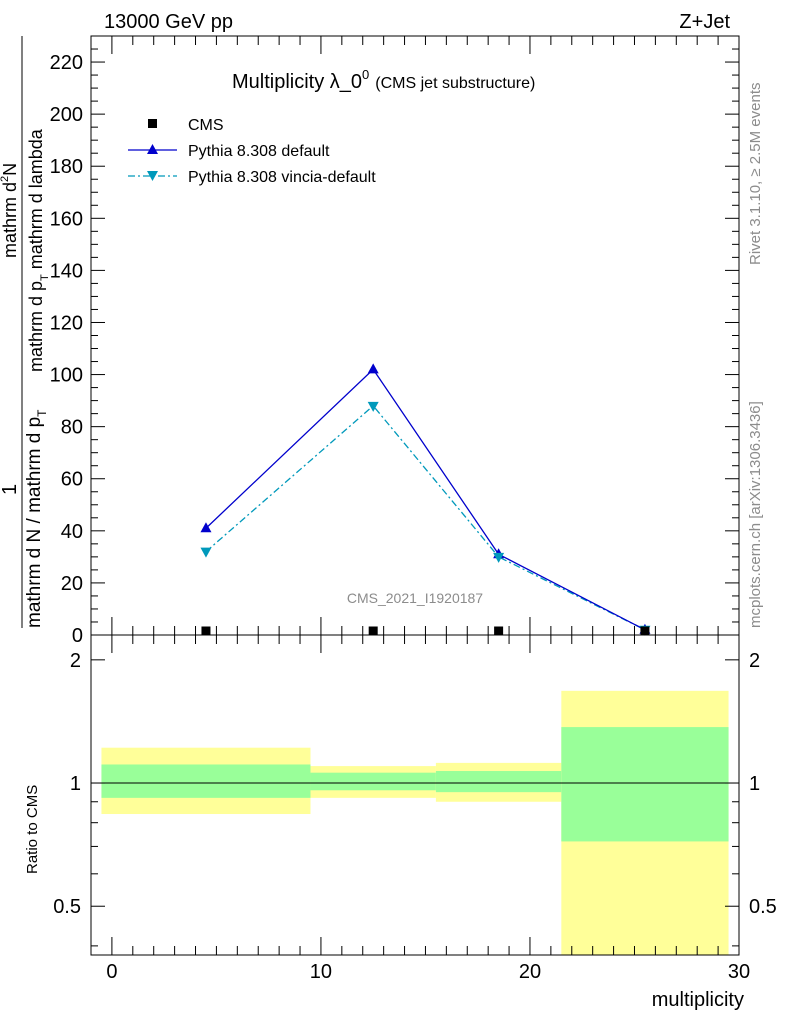  What do you see at coordinates (763, 907) in the screenshot?
I see `ratio-y-tick-label-right: 0.5` at bounding box center [763, 907].